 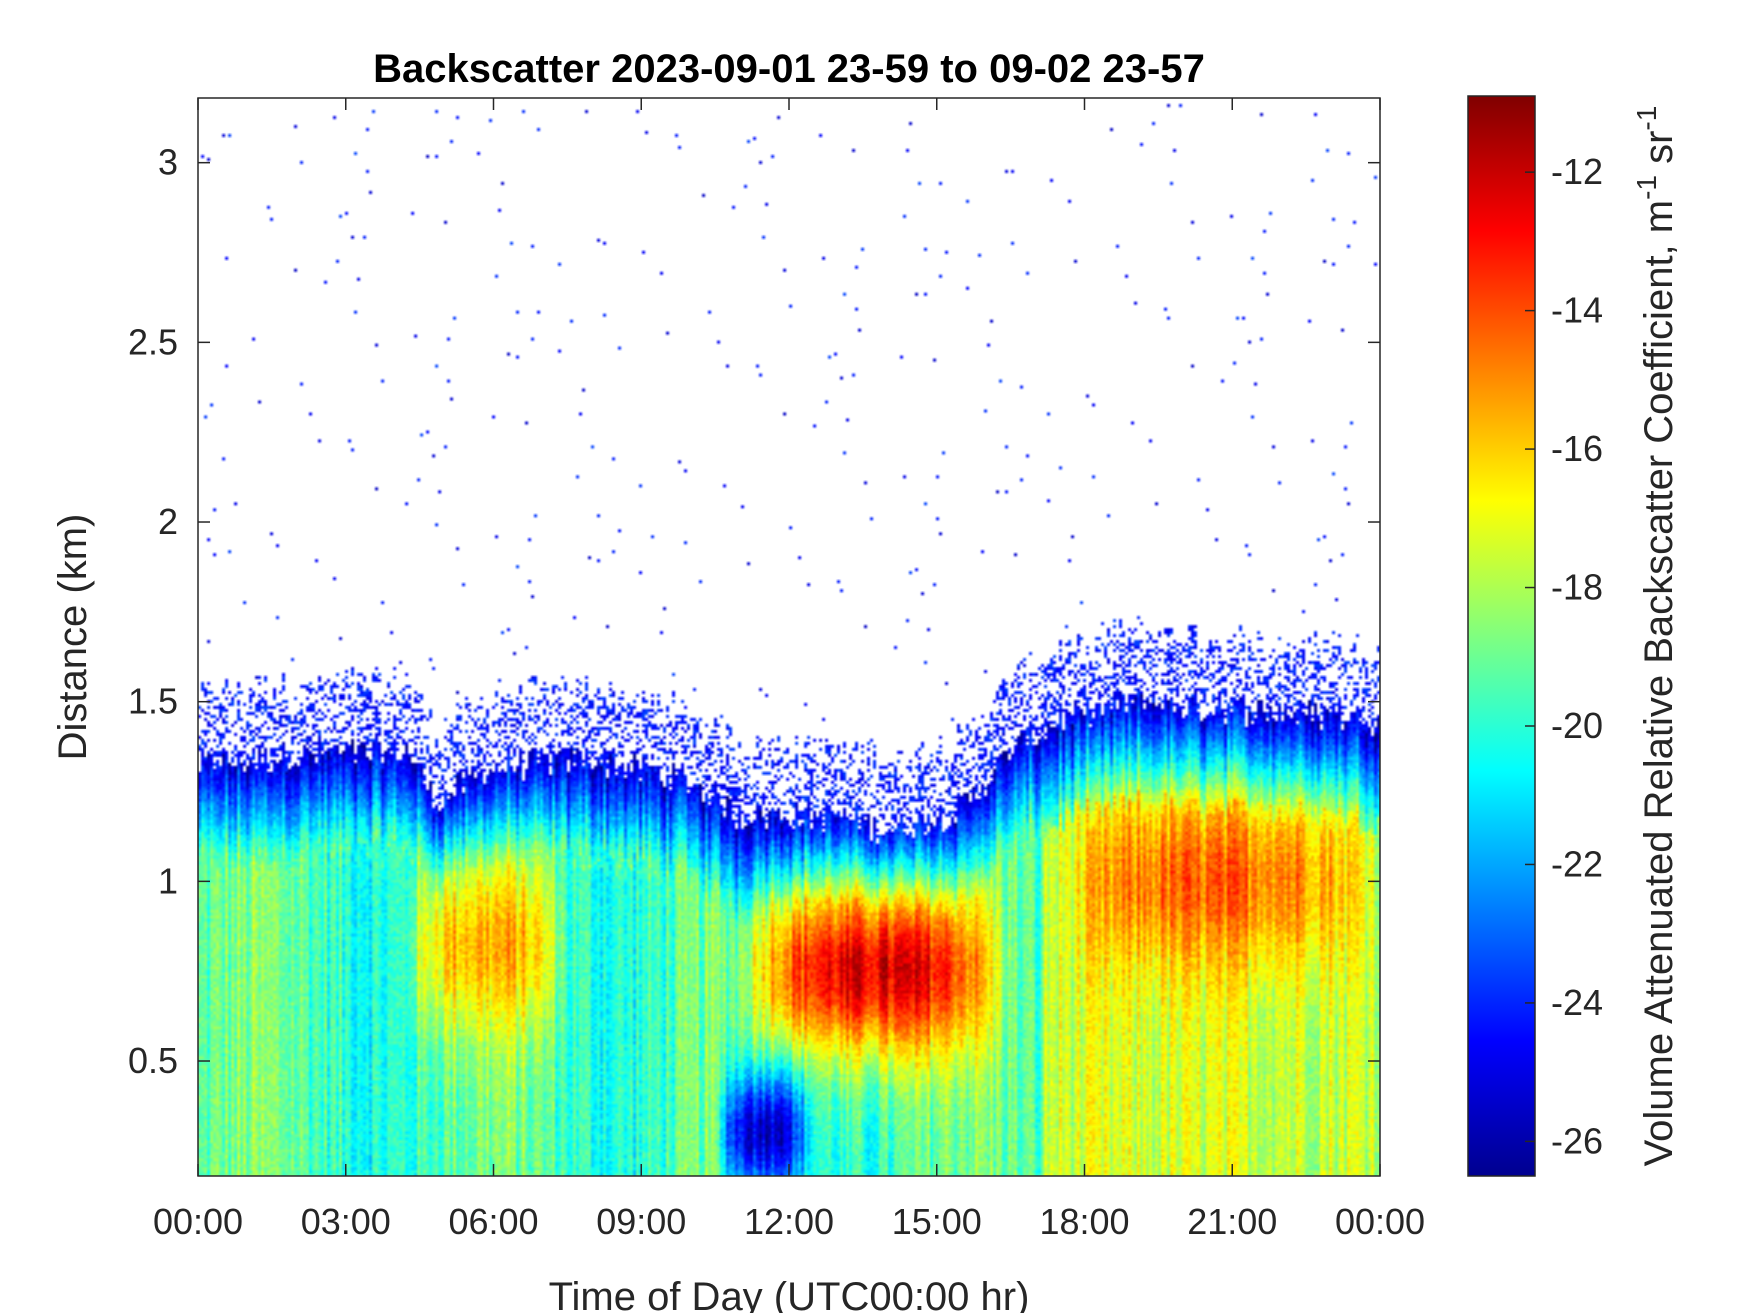 I want to click on x-axis-label: Time of Day (UTC00:00 hr), so click(x=789, y=1294).